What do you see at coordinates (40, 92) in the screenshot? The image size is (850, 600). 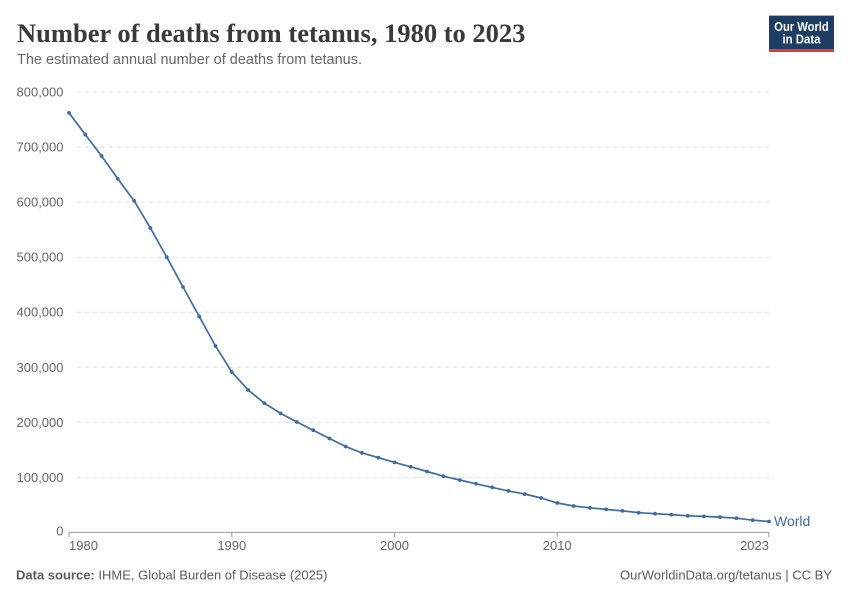 I see `svg-text: 800,000` at bounding box center [40, 92].